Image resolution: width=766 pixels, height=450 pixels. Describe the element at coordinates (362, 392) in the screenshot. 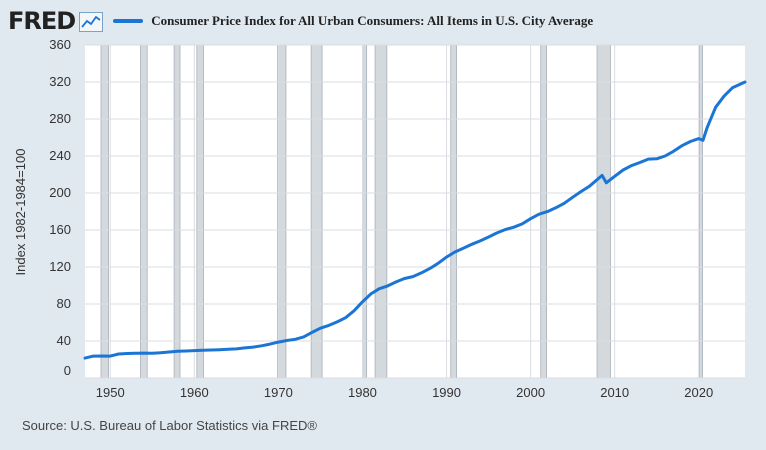

I see `x-tick-label-3: 1980` at that location.